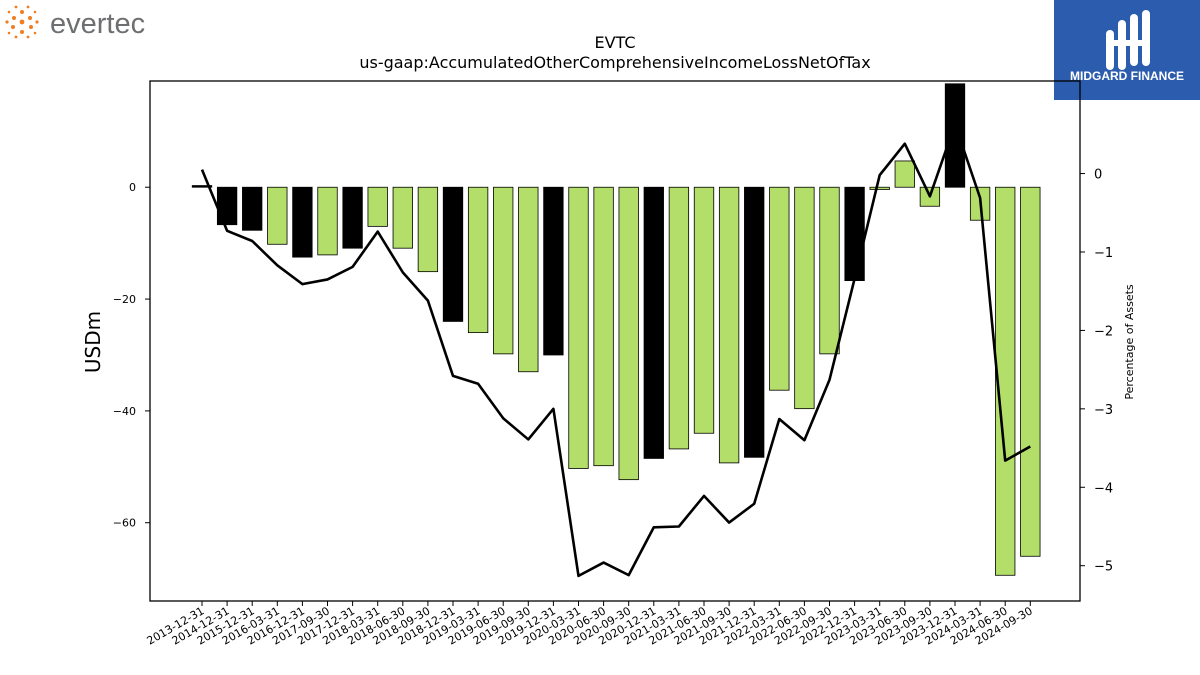 The height and width of the screenshot is (675, 1200). I want to click on y-tick-label: 0, so click(132, 187).